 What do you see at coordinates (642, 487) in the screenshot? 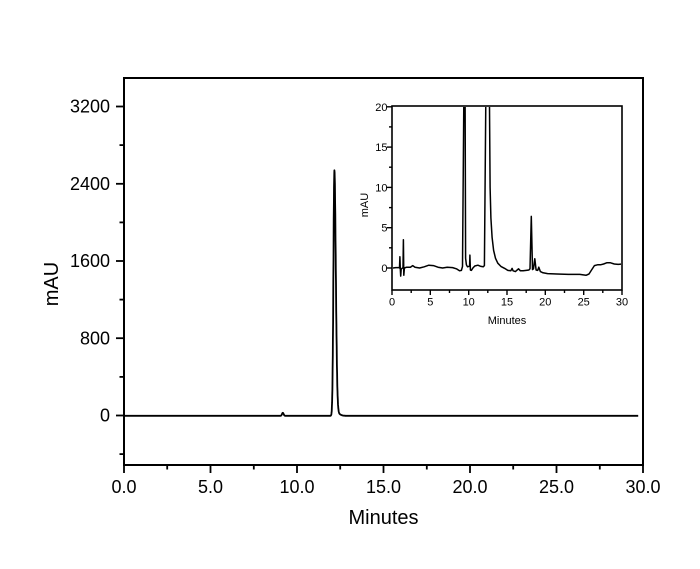
I see `svg-text: 30.0` at bounding box center [642, 487].